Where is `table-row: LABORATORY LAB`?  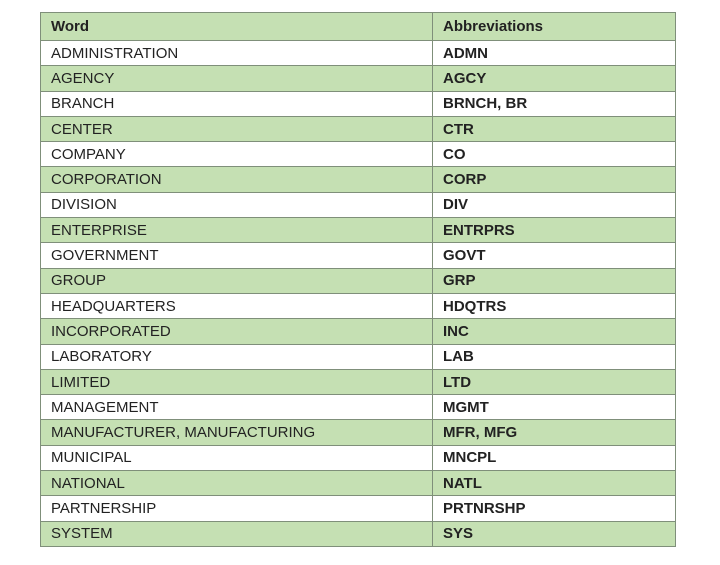 table-row: LABORATORY LAB is located at coordinates (358, 356).